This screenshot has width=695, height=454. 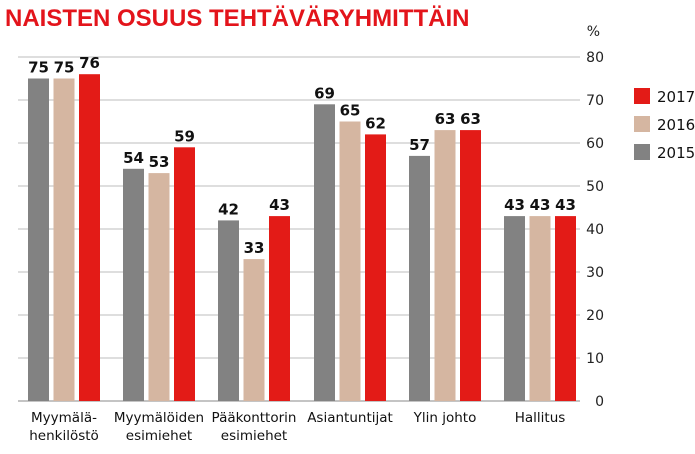 I want to click on y-axis-ticks: 0 10 20 30 40 50 60 70 80, so click(x=595, y=230).